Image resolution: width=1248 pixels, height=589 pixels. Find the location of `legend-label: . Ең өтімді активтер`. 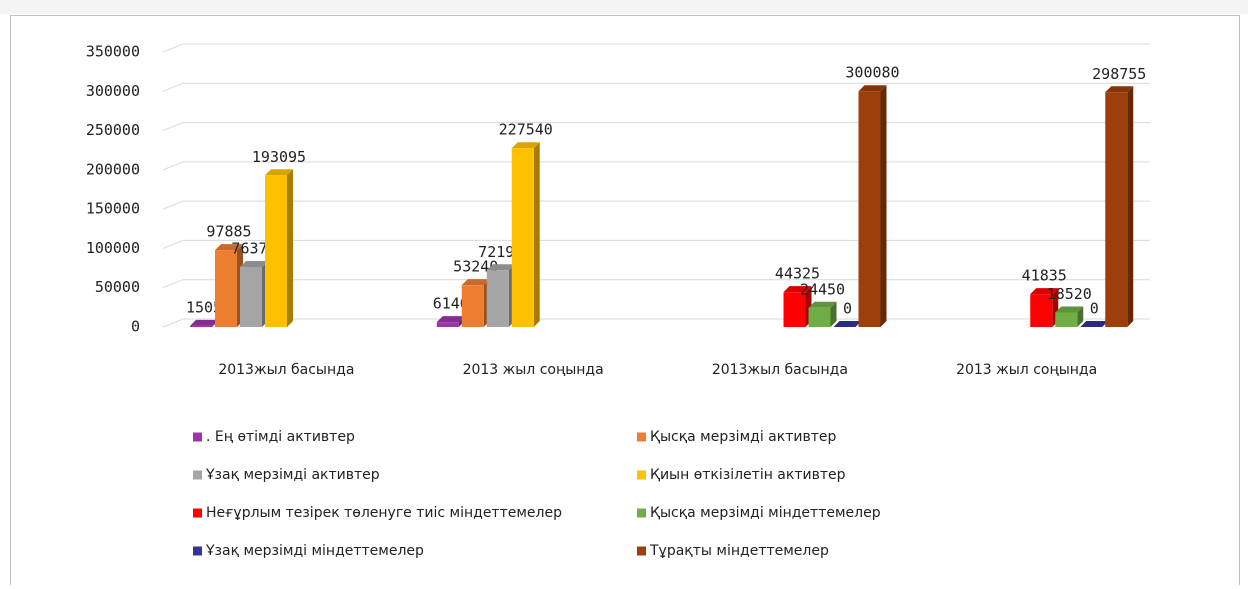

legend-label: . Ең өтімді активтер is located at coordinates (280, 437).